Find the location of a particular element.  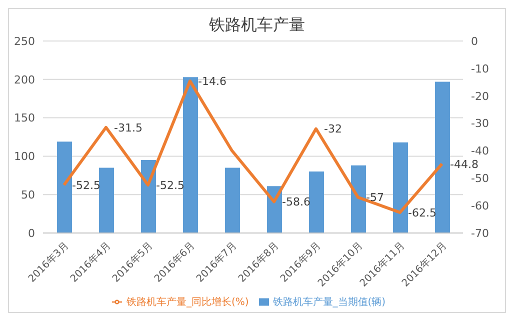

data-label: -32 is located at coordinates (333, 129).